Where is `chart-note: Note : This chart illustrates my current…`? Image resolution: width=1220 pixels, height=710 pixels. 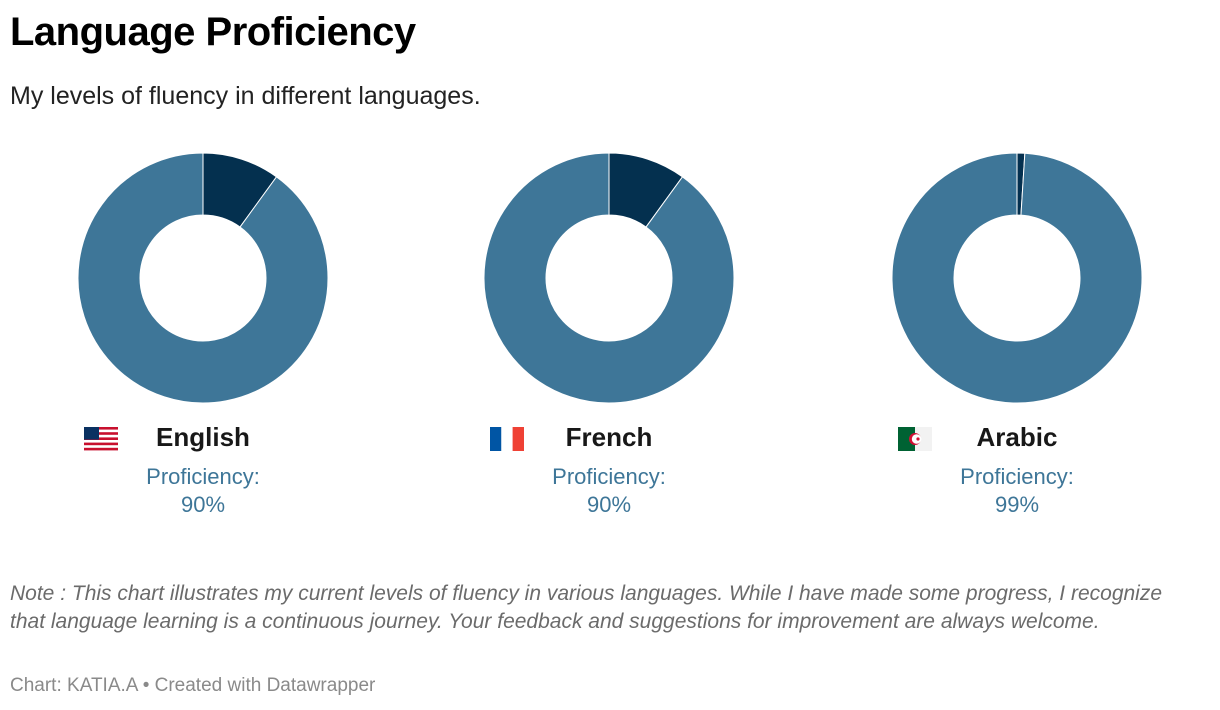
chart-note: Note : This chart illustrates my current… is located at coordinates (586, 607).